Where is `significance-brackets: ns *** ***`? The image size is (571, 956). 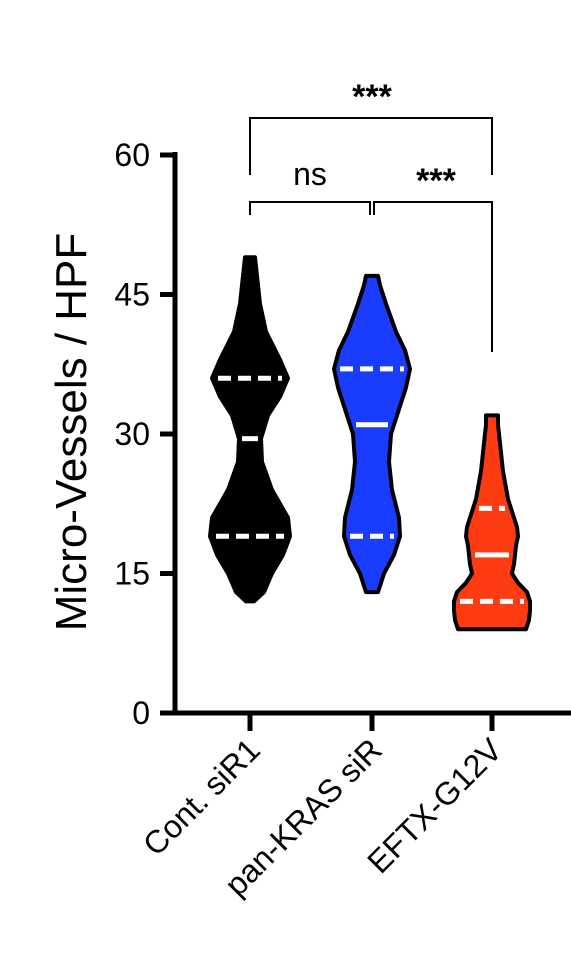 significance-brackets: ns *** *** is located at coordinates (371, 215).